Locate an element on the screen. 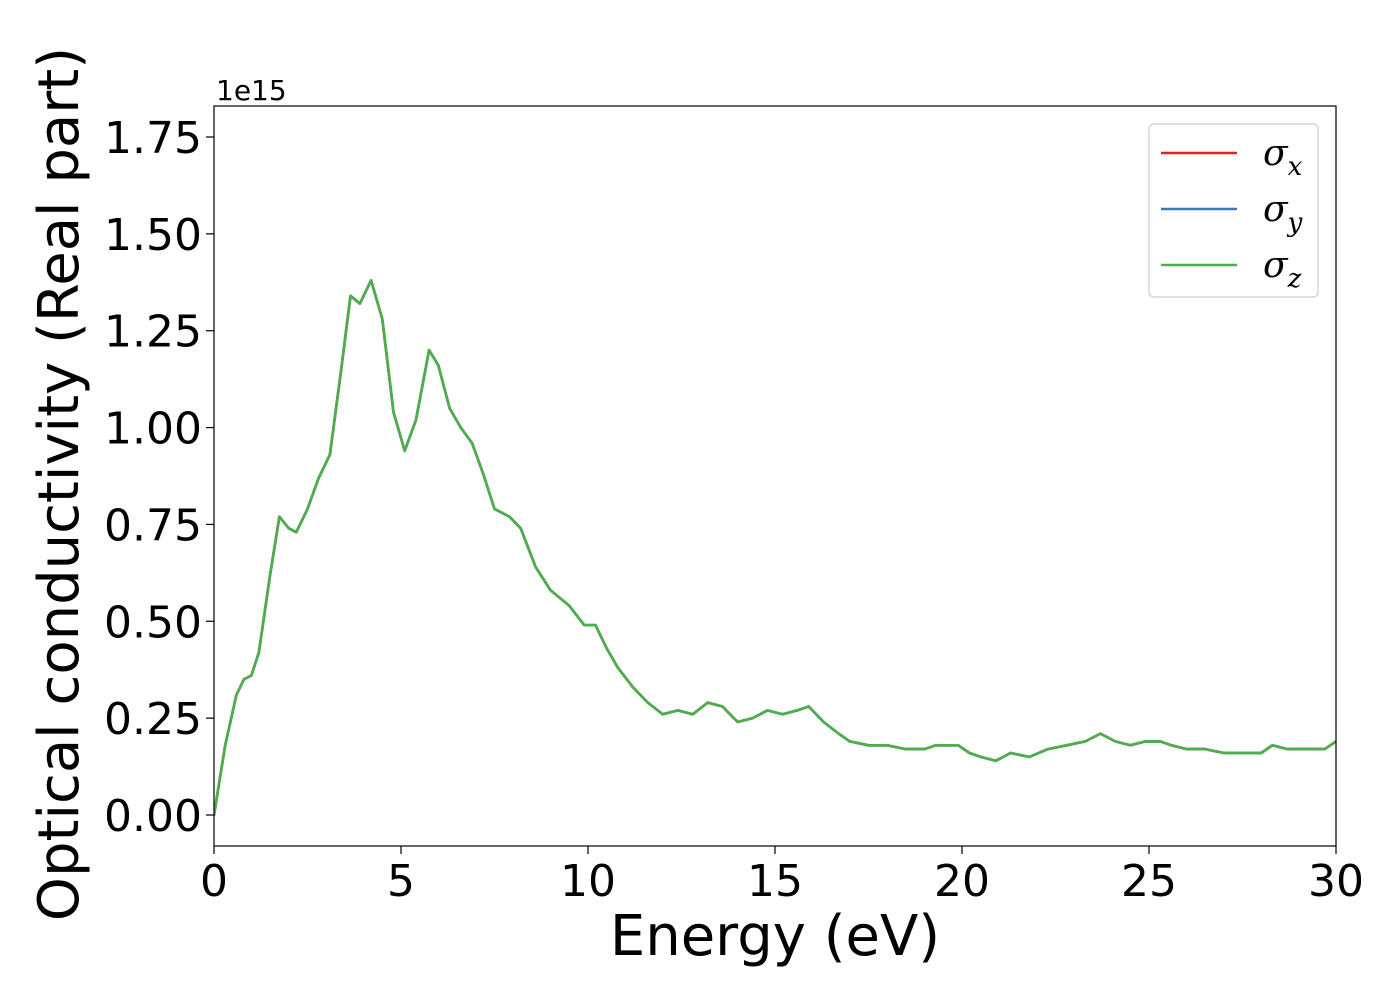 This screenshot has width=1400, height=1000. legend-label: σy is located at coordinates (1283, 213).